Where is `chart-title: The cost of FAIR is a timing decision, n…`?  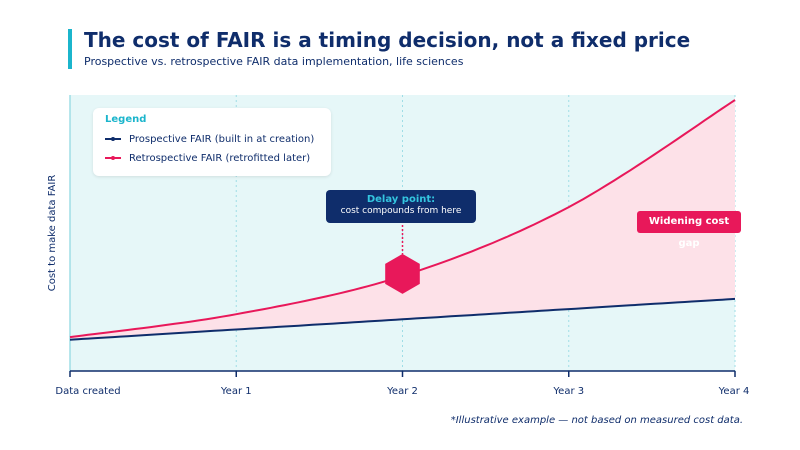
chart-title: The cost of FAIR is a timing decision, n… is located at coordinates (387, 40).